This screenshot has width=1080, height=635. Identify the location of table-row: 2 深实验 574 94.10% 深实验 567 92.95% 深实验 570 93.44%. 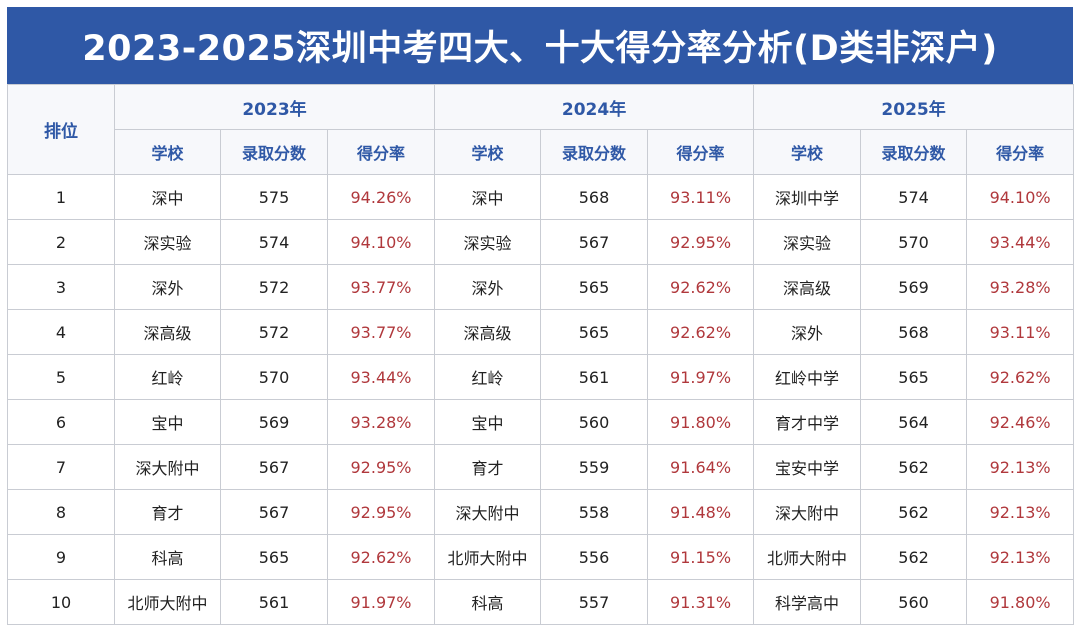
(541, 242).